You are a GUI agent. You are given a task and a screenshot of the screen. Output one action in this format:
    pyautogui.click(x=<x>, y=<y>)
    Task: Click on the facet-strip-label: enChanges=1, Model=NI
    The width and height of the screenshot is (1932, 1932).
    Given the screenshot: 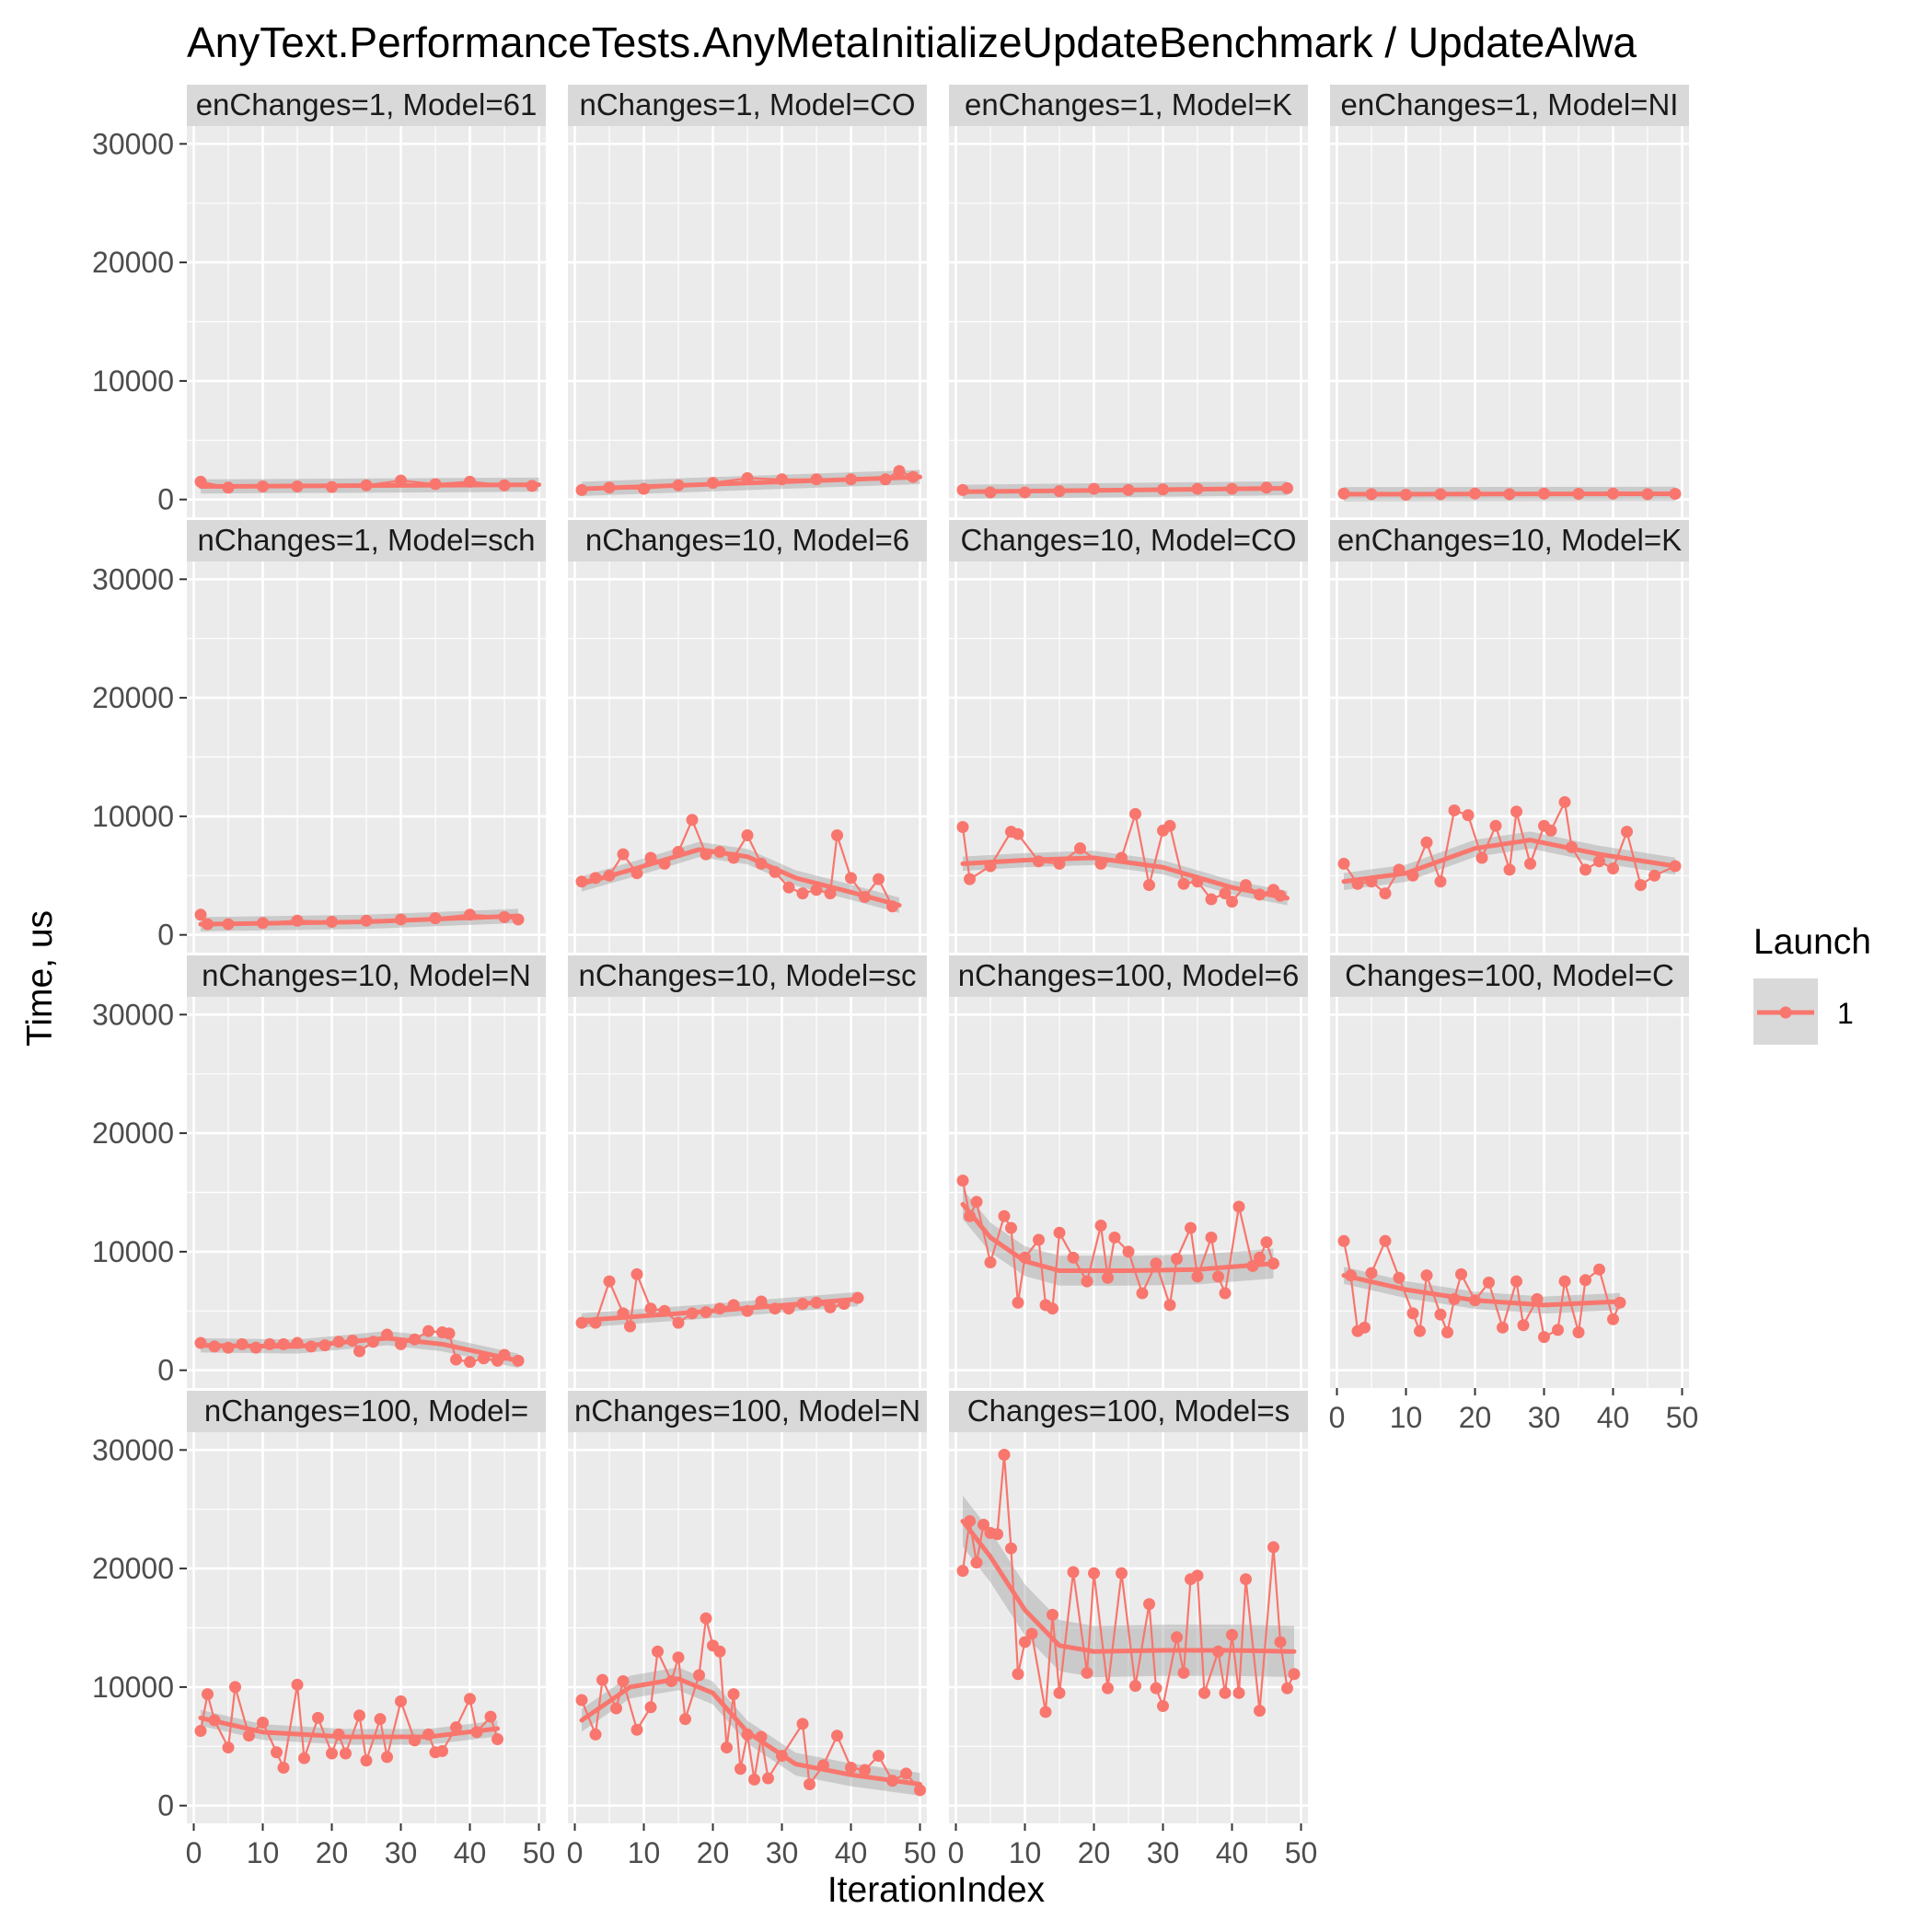 What is the action you would take?
    pyautogui.click(x=1510, y=104)
    